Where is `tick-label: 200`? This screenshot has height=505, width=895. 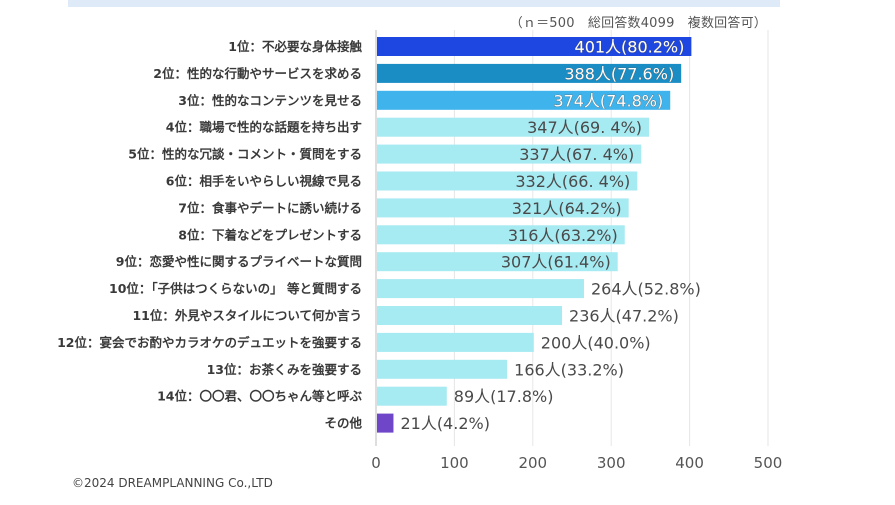
tick-label: 200 is located at coordinates (532, 463).